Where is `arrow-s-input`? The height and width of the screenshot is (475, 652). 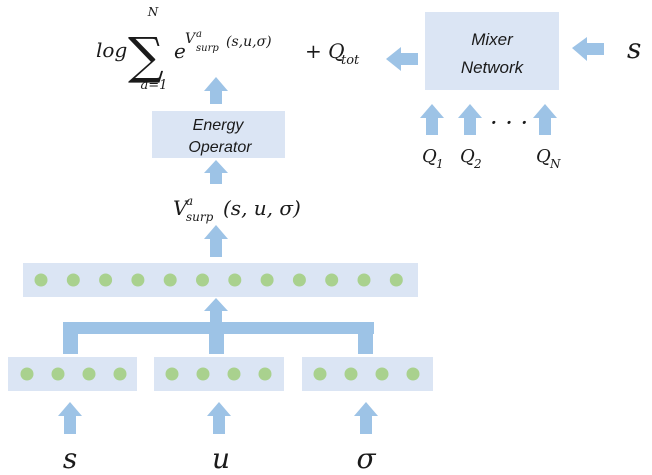 arrow-s-input is located at coordinates (70, 418).